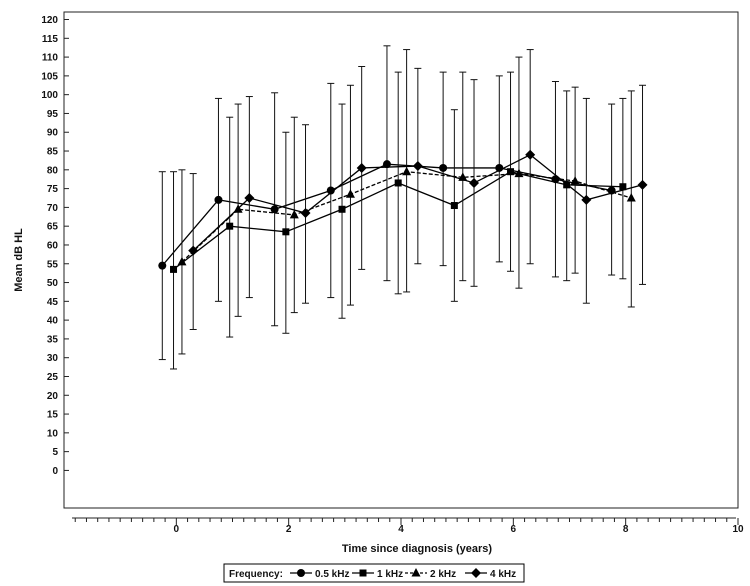  I want to click on y-tick-label: 60, so click(53, 245).